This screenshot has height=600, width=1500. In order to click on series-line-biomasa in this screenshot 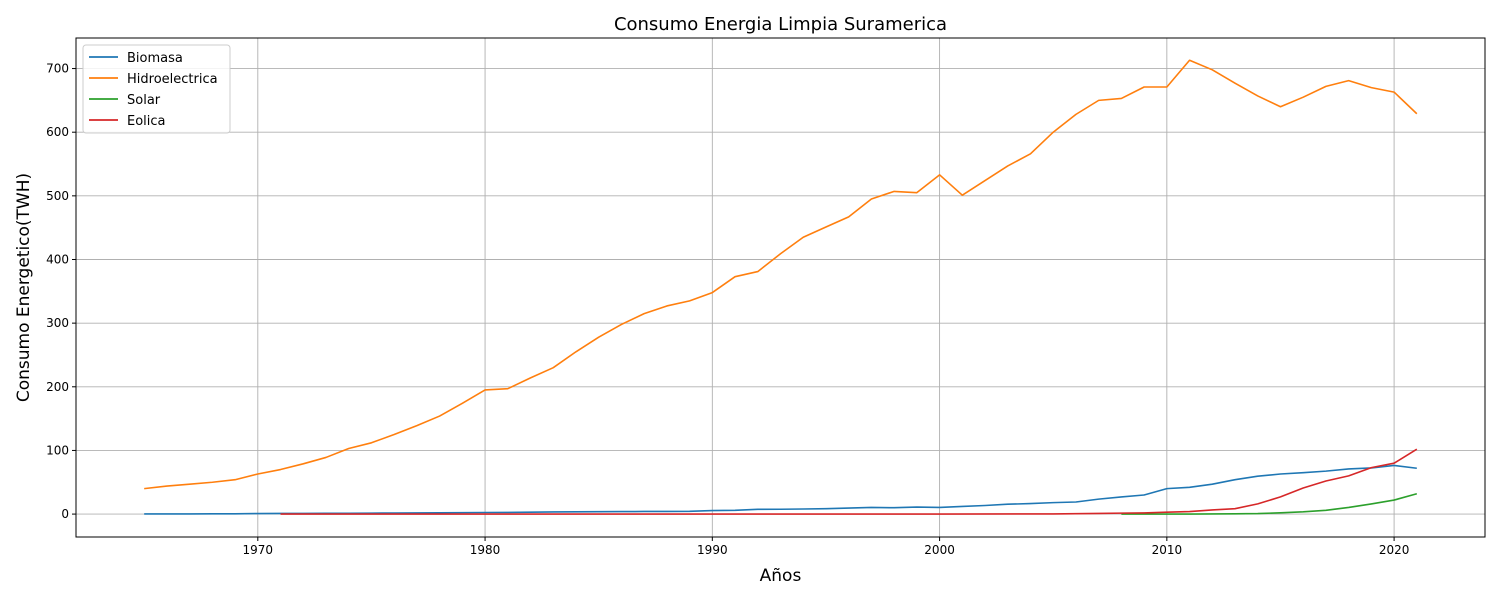, I will do `click(780, 489)`.